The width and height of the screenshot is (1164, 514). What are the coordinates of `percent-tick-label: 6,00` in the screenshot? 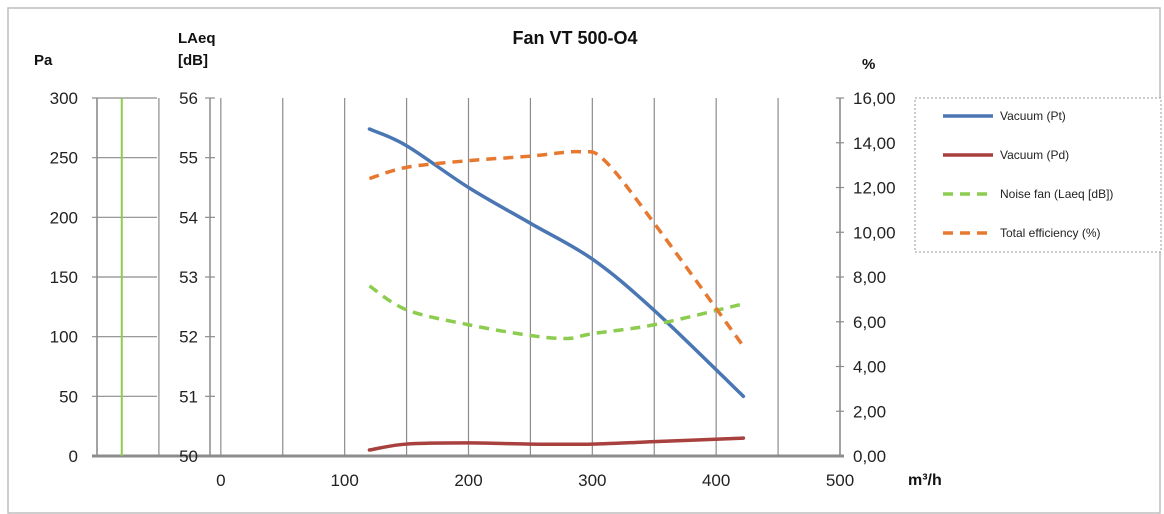 It's located at (869, 322).